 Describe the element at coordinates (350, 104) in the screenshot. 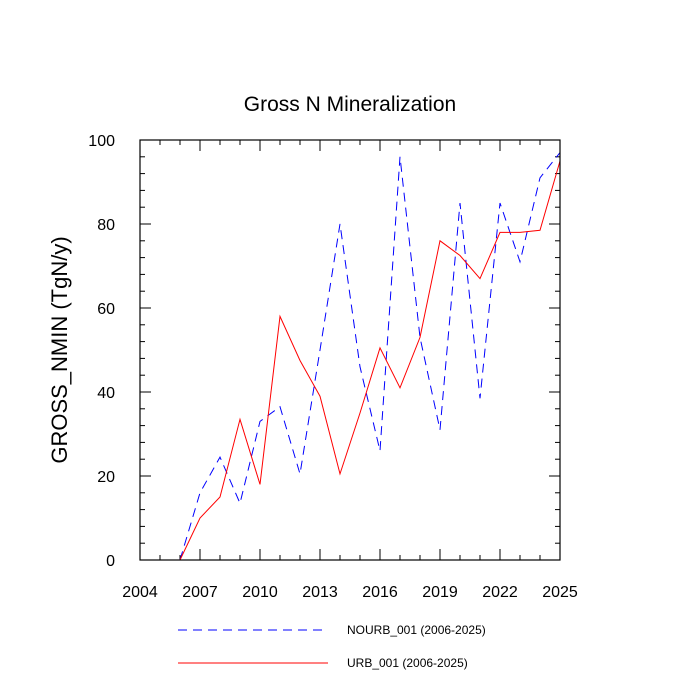

I see `chart-title: Gross N Mineralization` at that location.